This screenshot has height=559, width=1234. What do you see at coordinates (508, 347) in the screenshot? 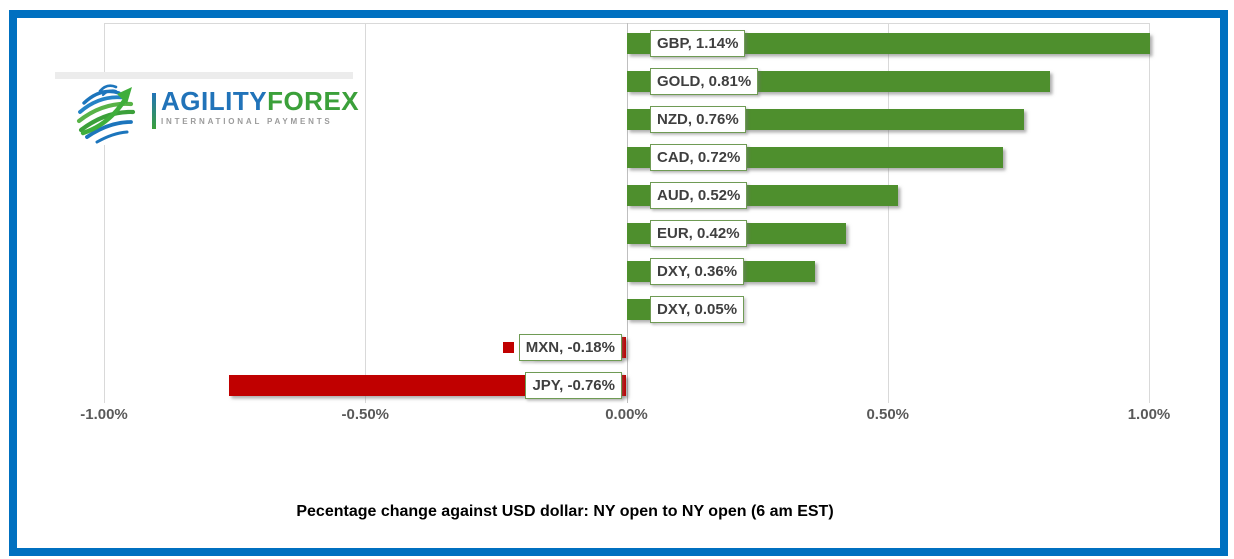
I see `legend-key-square` at bounding box center [508, 347].